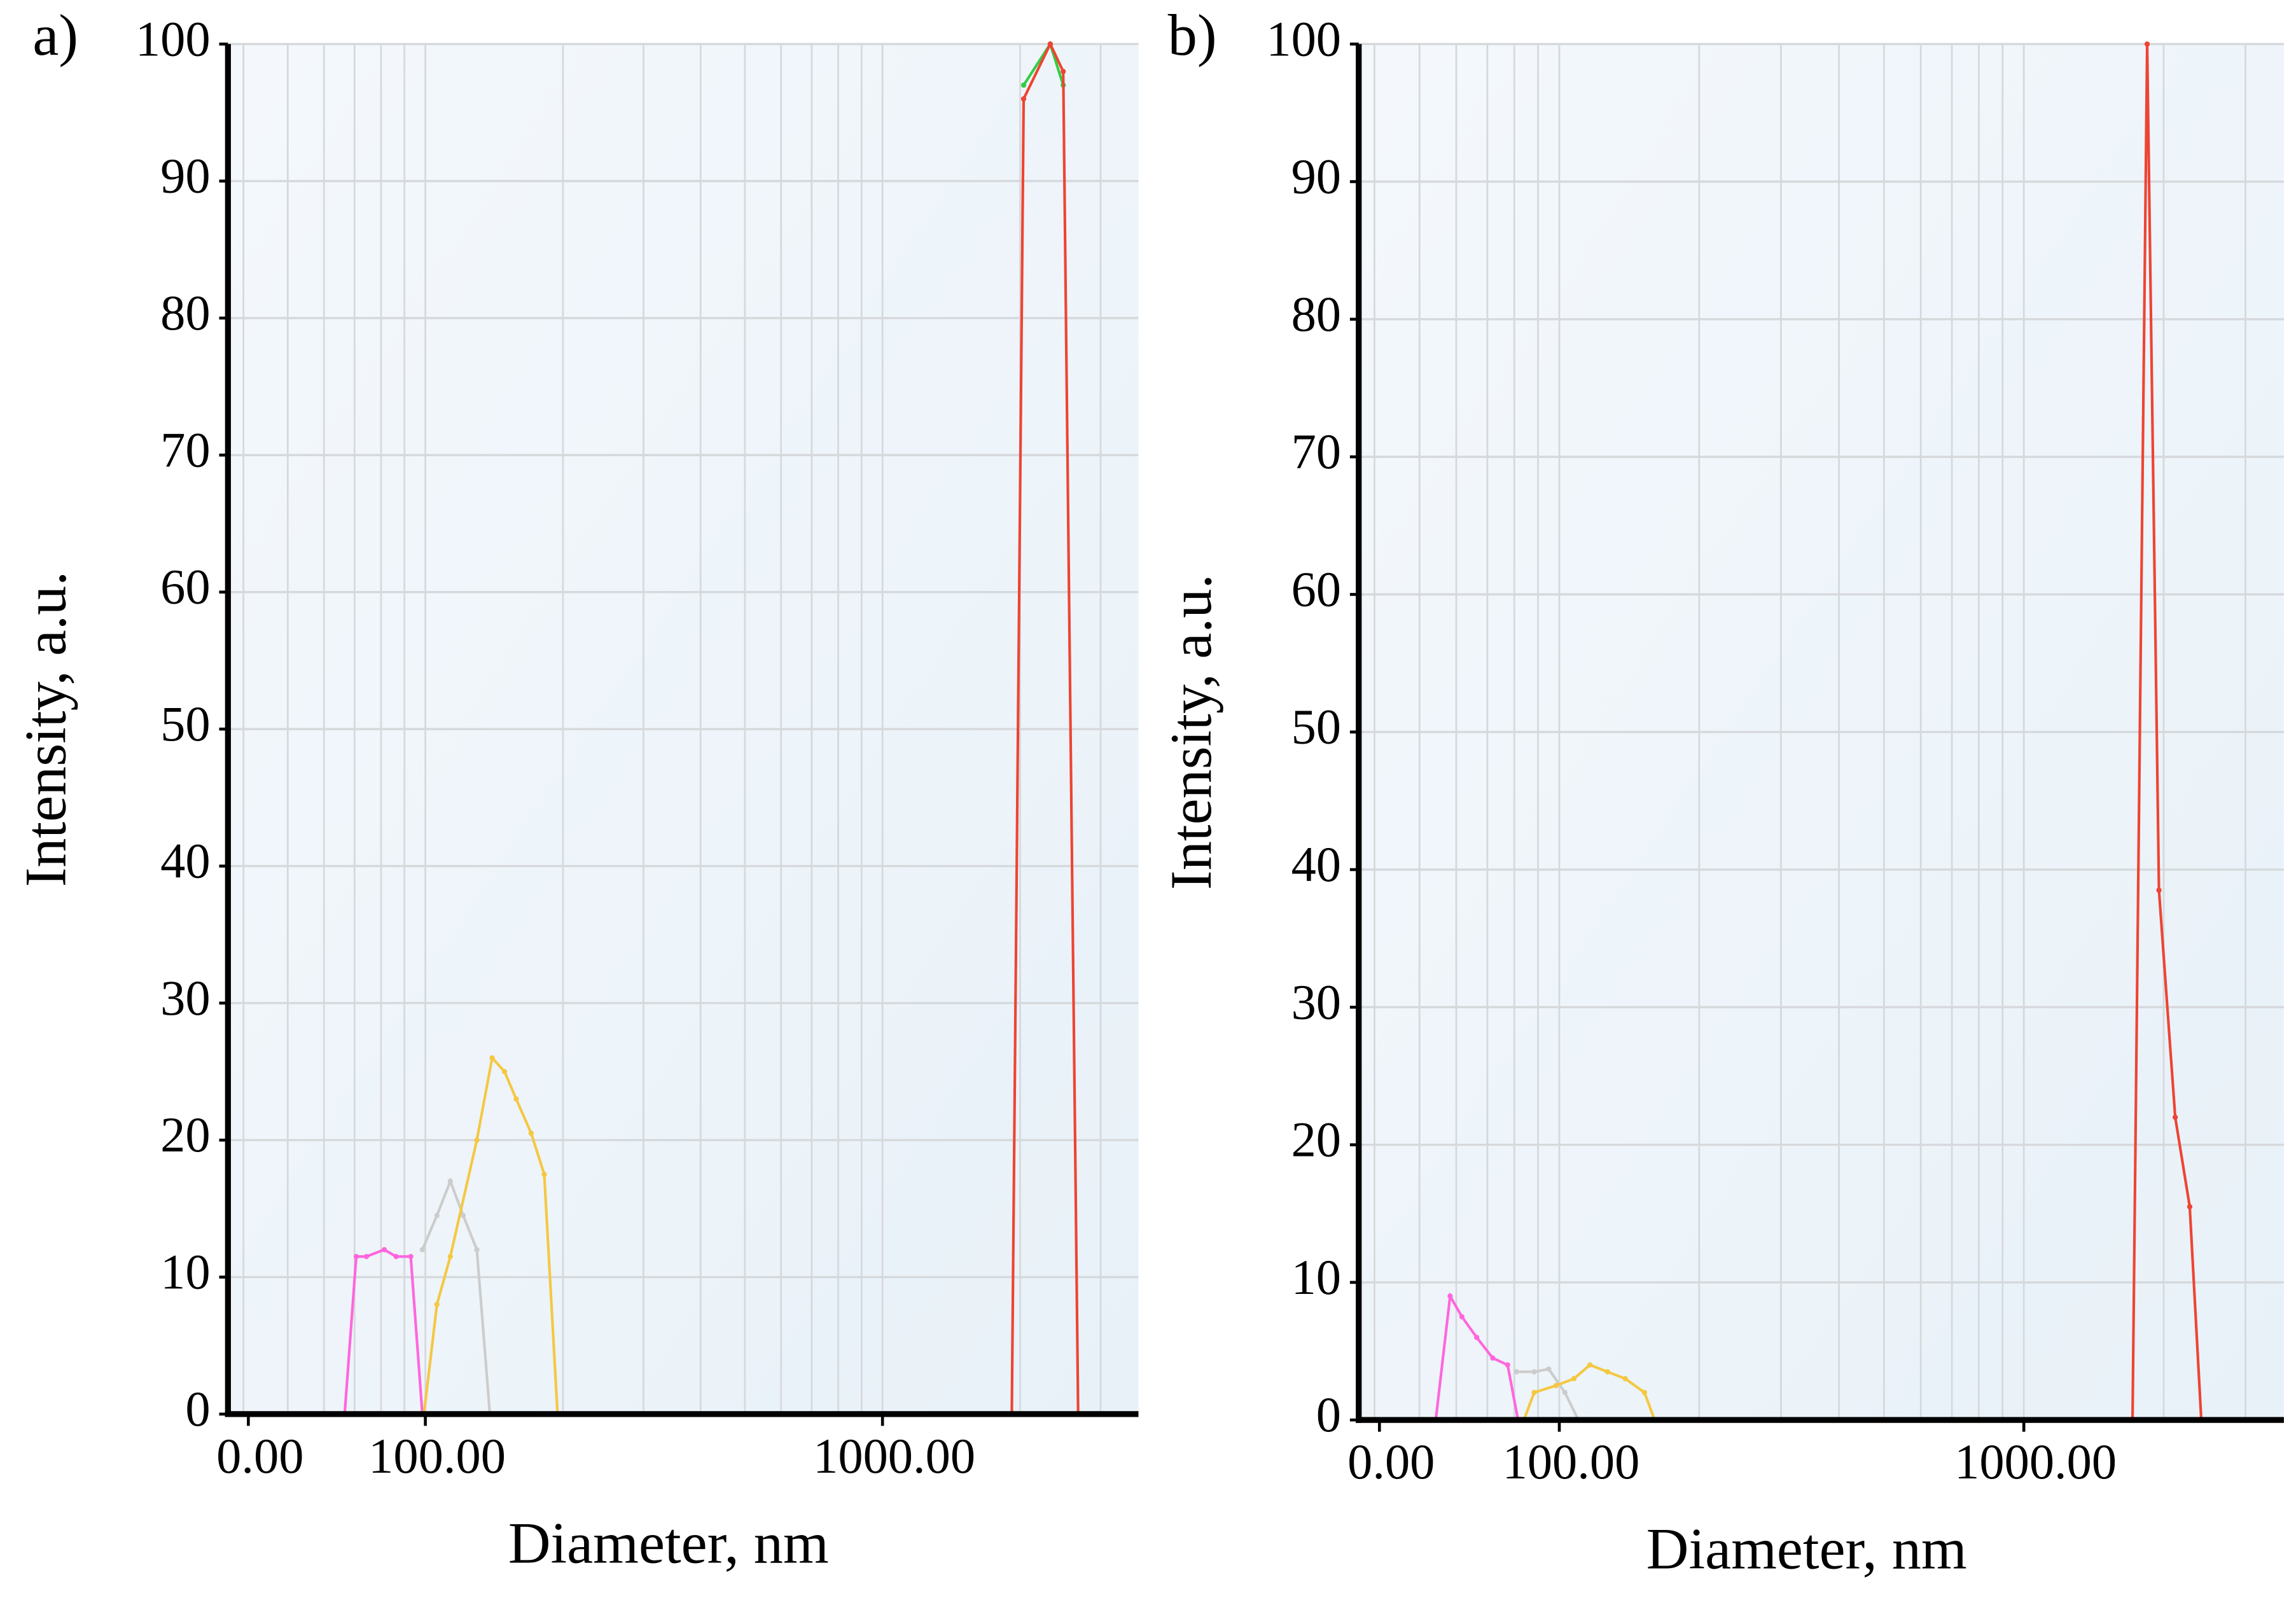  Describe the element at coordinates (1192, 35) in the screenshot. I see `panel-label: b)` at that location.